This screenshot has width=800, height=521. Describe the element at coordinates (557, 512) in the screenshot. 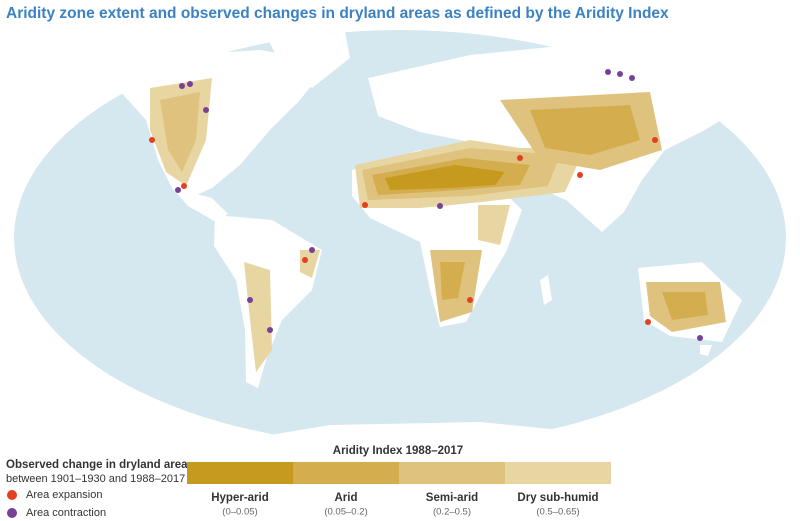

I see `legend-range: (0.5–0.65)` at that location.